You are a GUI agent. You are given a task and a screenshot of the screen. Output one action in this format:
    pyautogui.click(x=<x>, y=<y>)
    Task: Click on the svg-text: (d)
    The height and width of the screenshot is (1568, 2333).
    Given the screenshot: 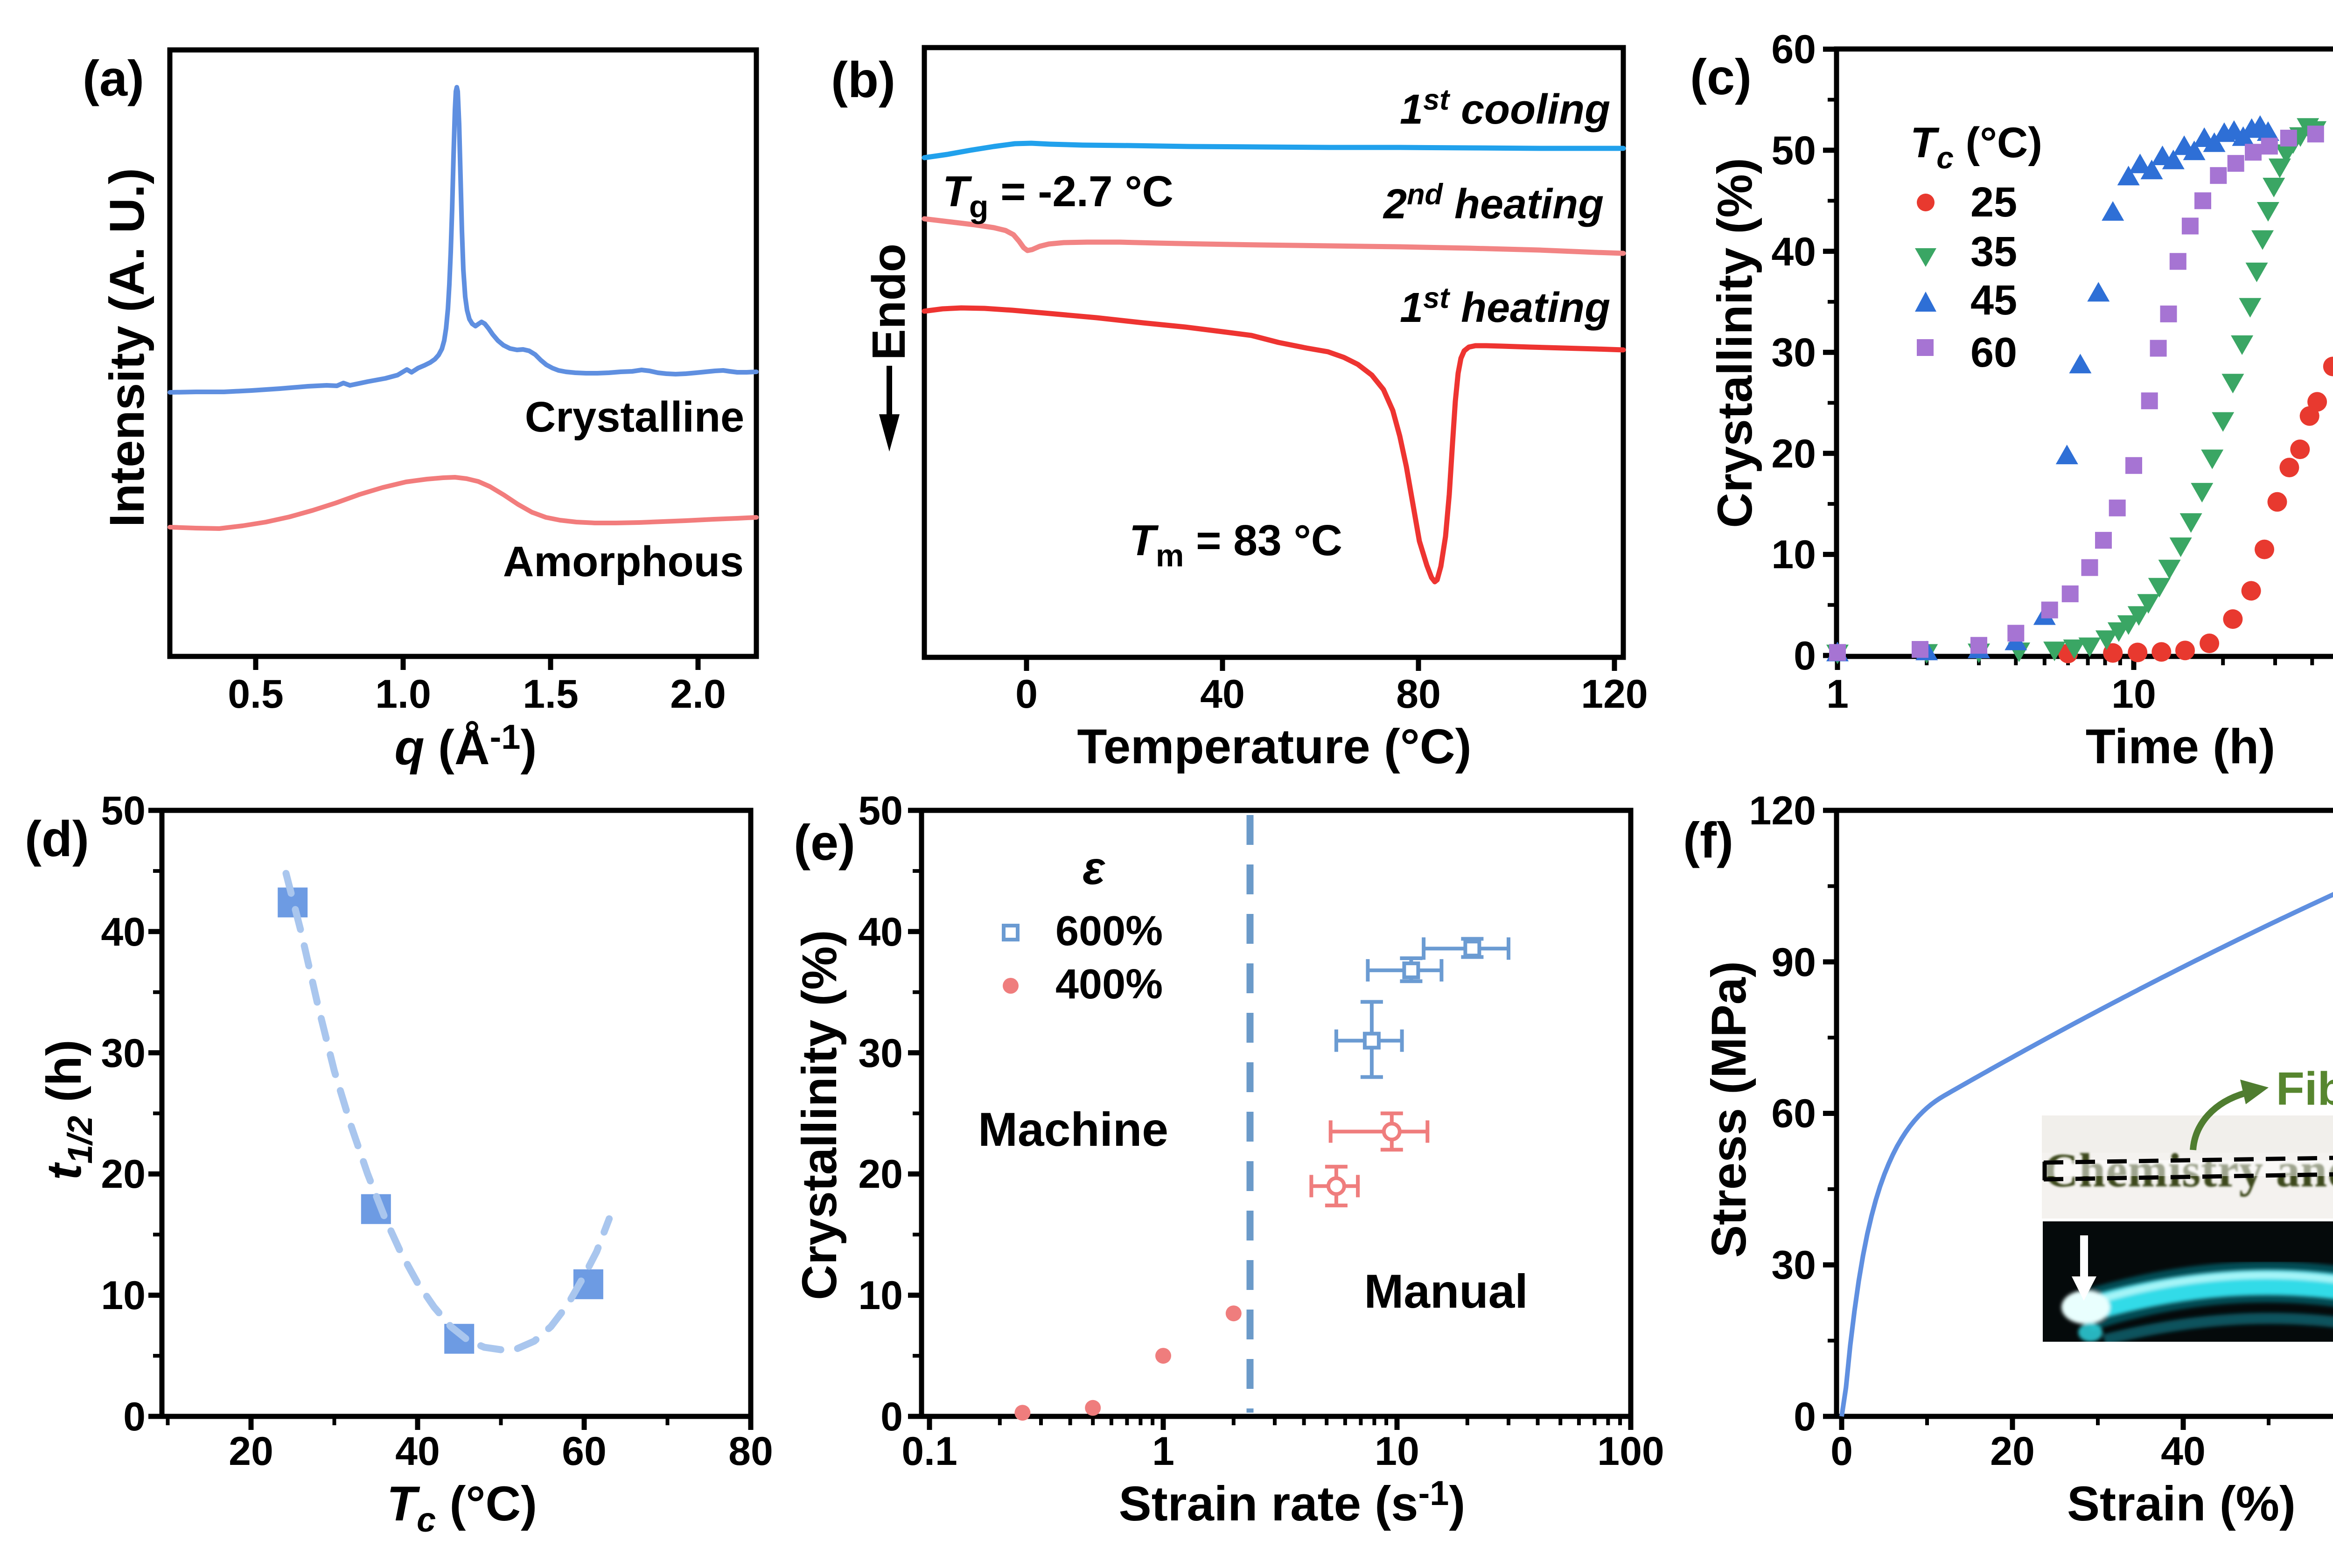 What is the action you would take?
    pyautogui.click(x=57, y=838)
    